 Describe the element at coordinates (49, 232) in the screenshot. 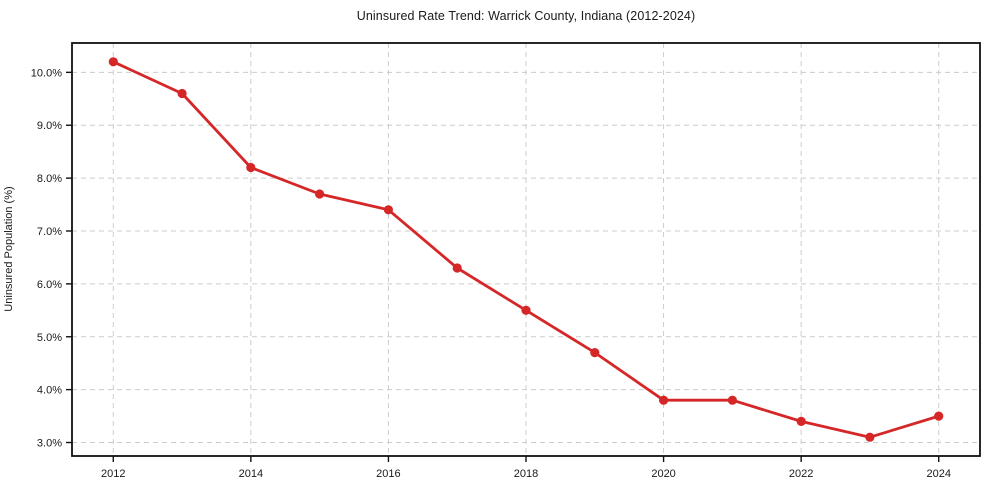

I see `y-tick-label: 7.0%` at that location.